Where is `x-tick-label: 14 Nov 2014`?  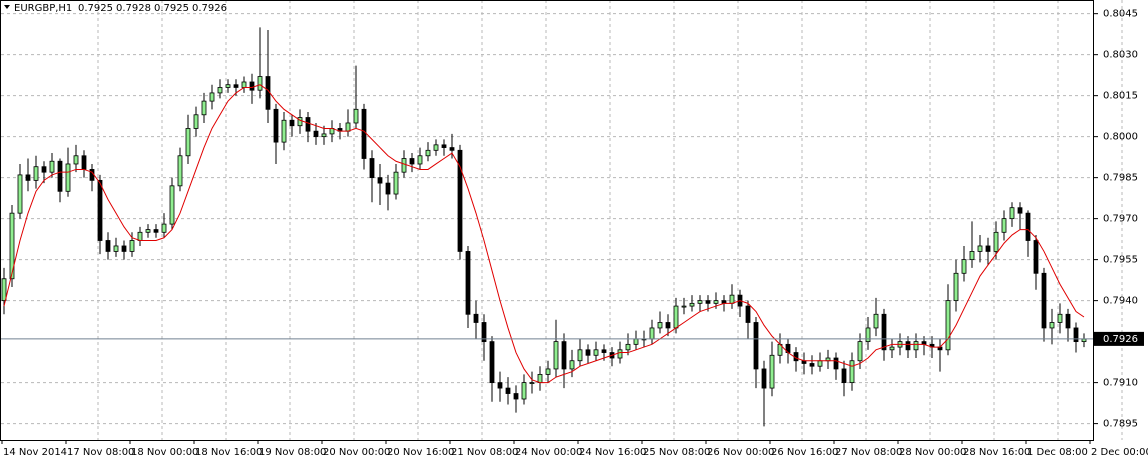 x-tick-label: 14 Nov 2014 is located at coordinates (35, 452).